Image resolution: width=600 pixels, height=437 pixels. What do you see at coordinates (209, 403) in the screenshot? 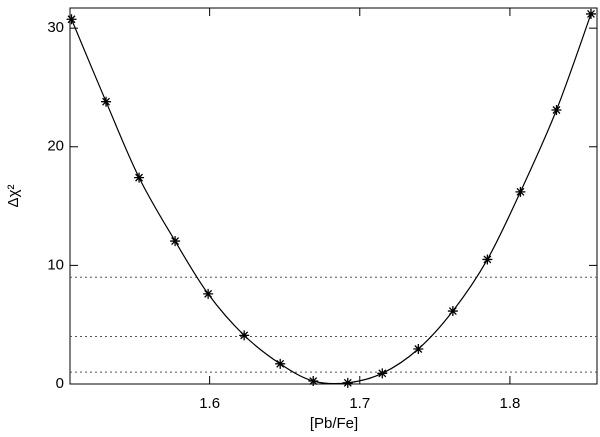
I see `x-tick-label: 1.6` at bounding box center [209, 403].